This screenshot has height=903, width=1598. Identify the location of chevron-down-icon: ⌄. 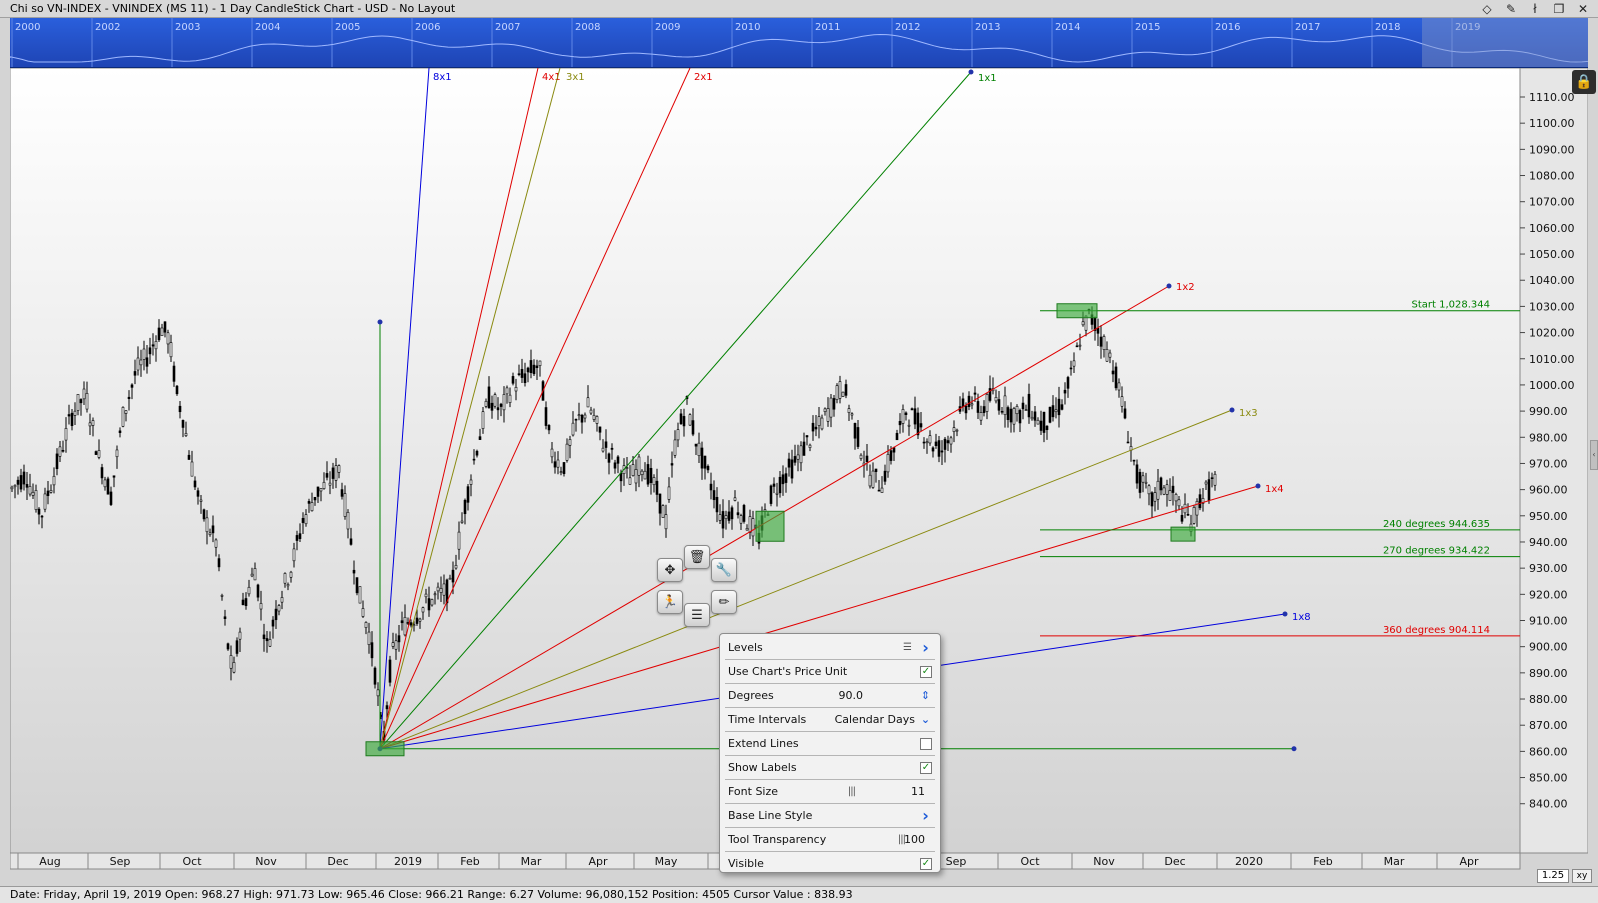
(925, 719).